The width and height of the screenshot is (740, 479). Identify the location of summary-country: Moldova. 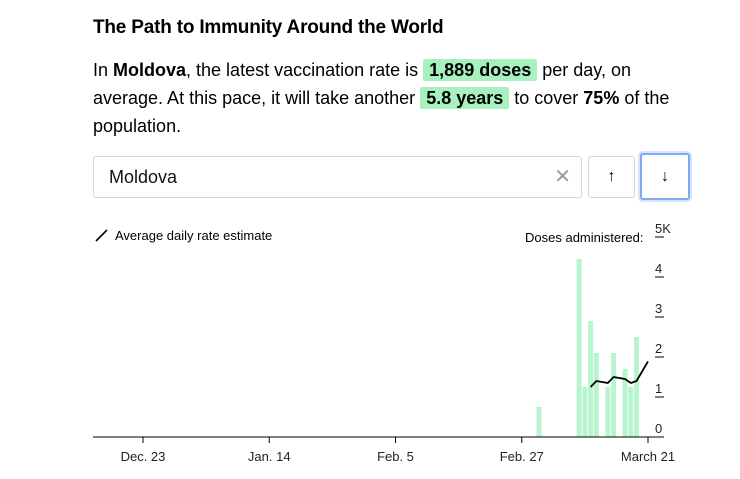
(150, 70).